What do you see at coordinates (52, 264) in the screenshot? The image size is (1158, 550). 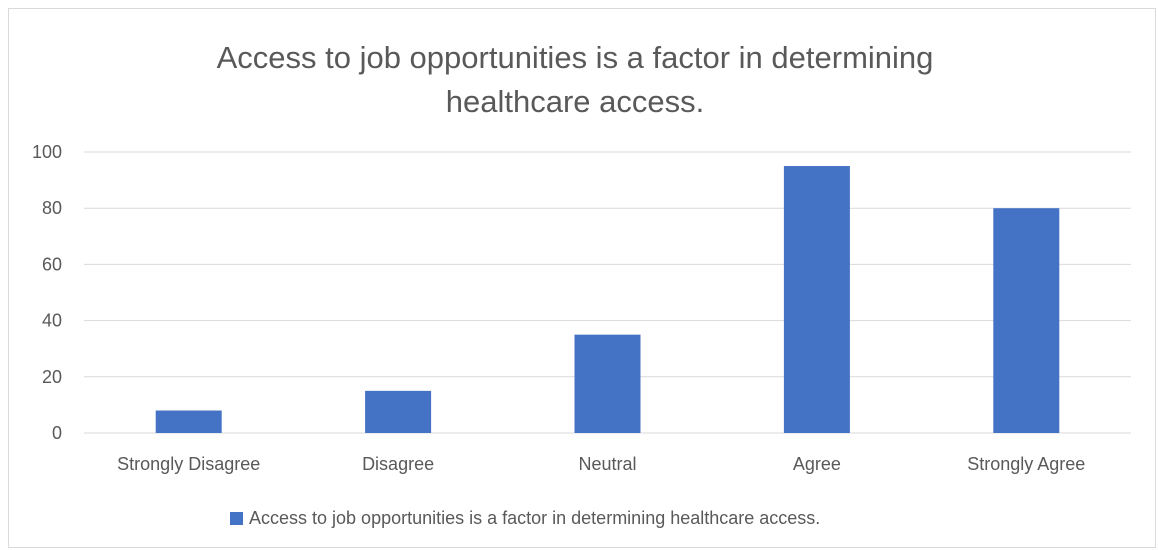 I see `y-tick-label: 60` at bounding box center [52, 264].